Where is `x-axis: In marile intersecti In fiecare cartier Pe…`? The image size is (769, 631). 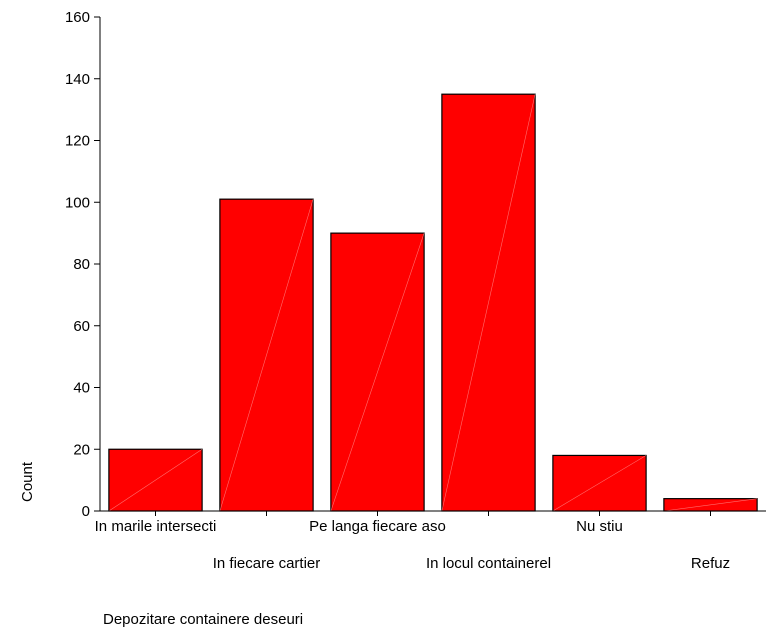
x-axis: In marile intersecti In fiecare cartier Pe… is located at coordinates (430, 541).